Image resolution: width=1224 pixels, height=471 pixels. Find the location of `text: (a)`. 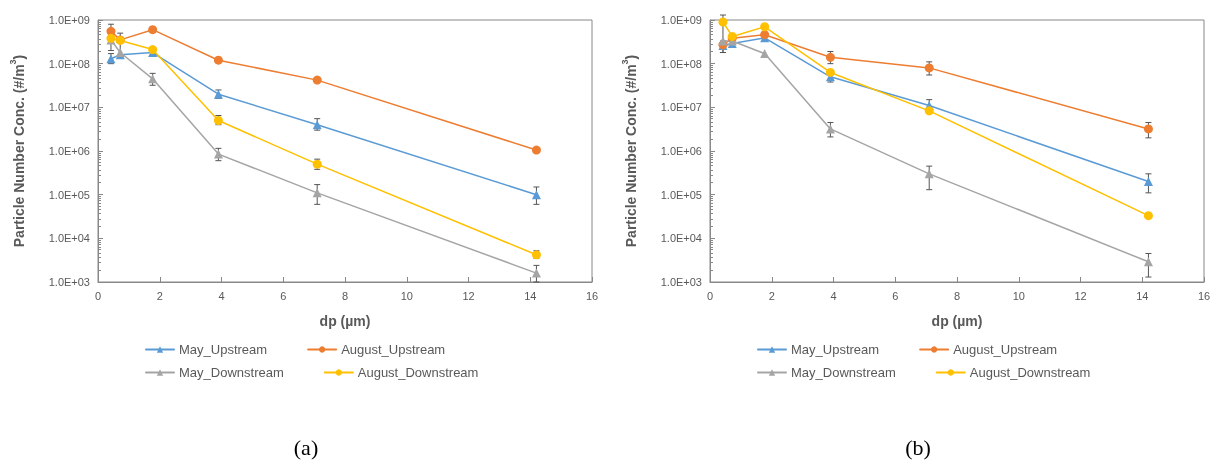

text: (a) is located at coordinates (306, 447).